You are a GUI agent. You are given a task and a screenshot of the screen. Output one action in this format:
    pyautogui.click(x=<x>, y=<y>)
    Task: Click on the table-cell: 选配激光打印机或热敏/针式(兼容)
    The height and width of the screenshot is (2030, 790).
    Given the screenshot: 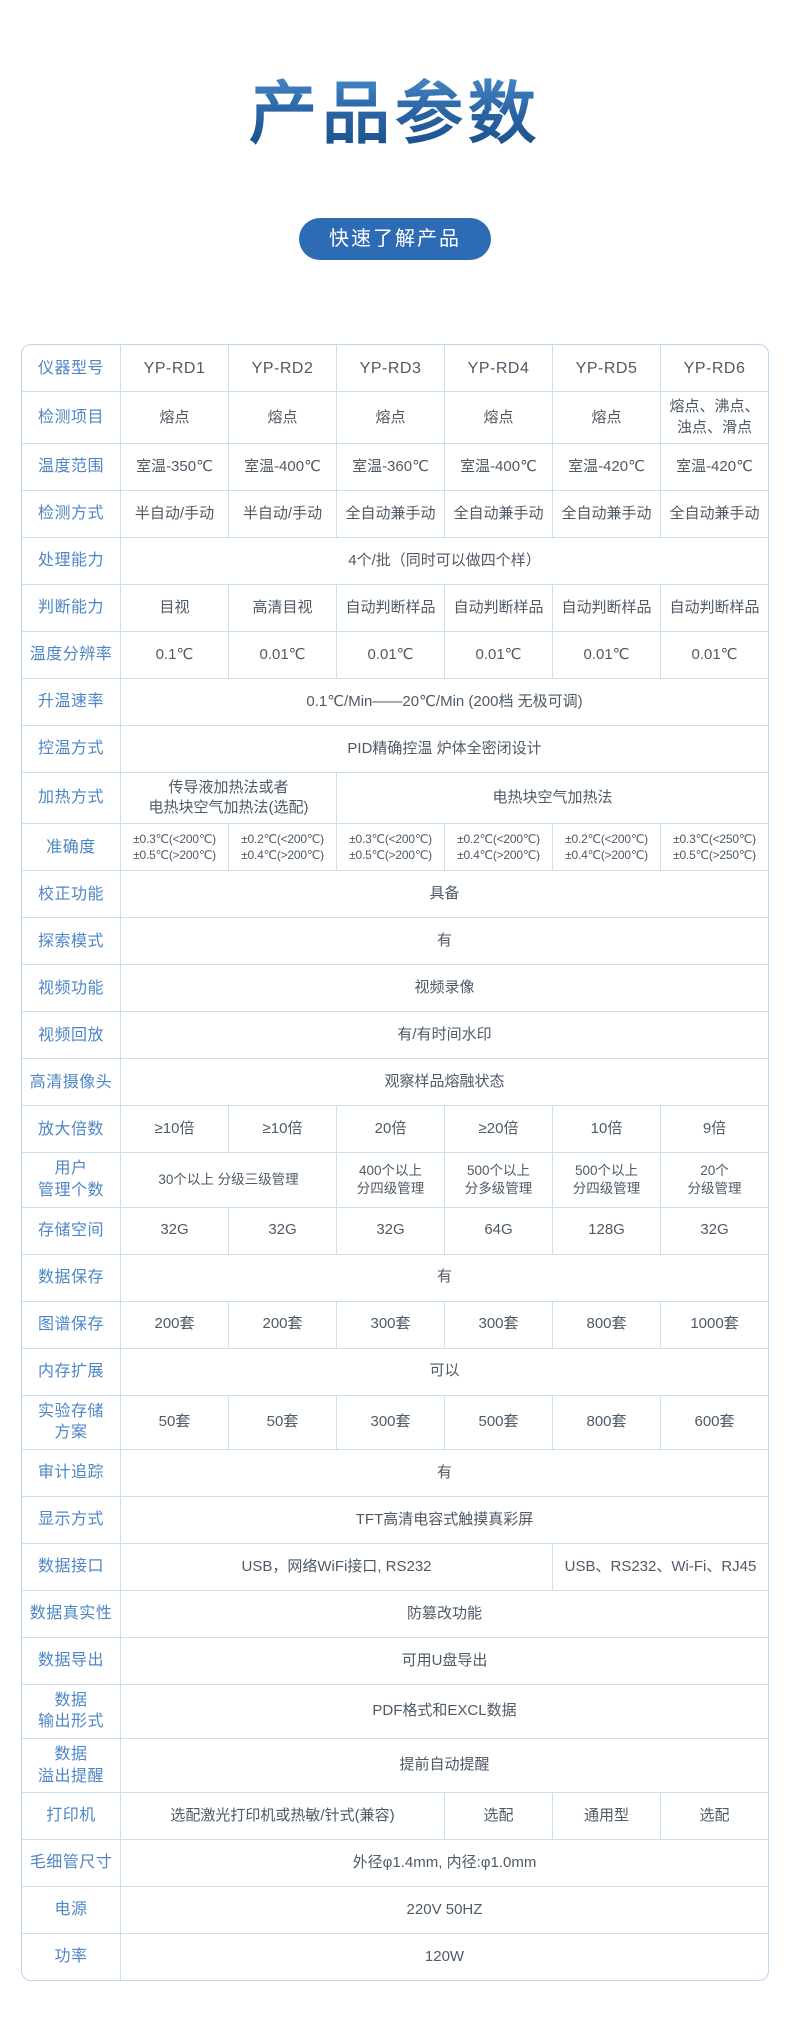 What is the action you would take?
    pyautogui.click(x=282, y=1816)
    